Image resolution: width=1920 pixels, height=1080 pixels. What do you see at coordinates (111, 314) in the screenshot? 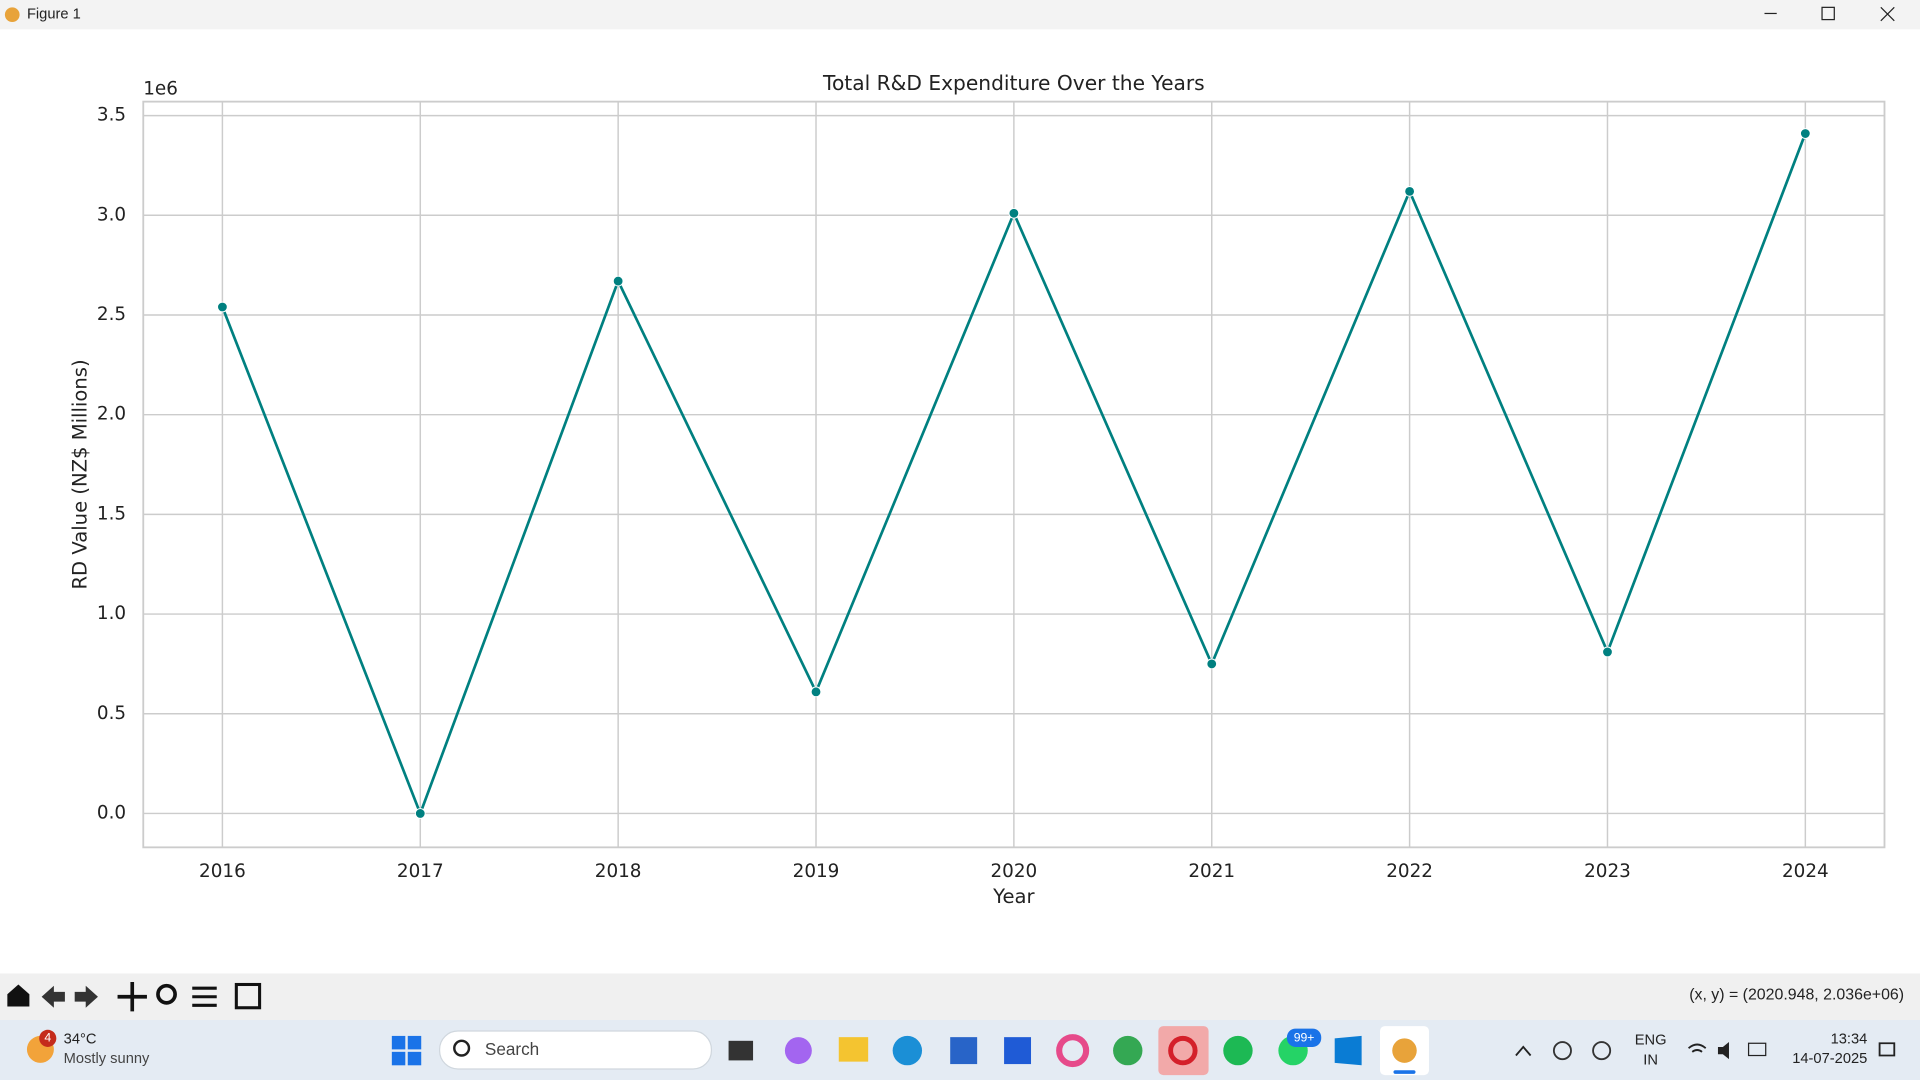
I see `y-tick-label: 2.5` at bounding box center [111, 314].